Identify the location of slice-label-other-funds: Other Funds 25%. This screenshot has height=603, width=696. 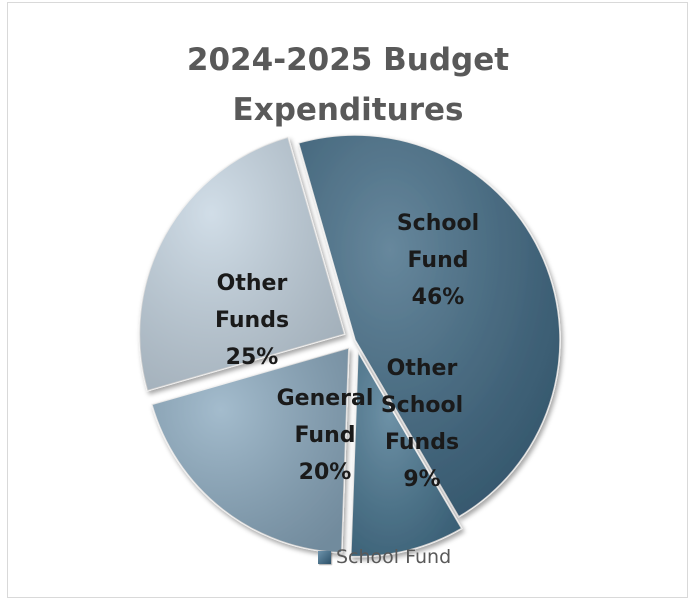
(252, 320).